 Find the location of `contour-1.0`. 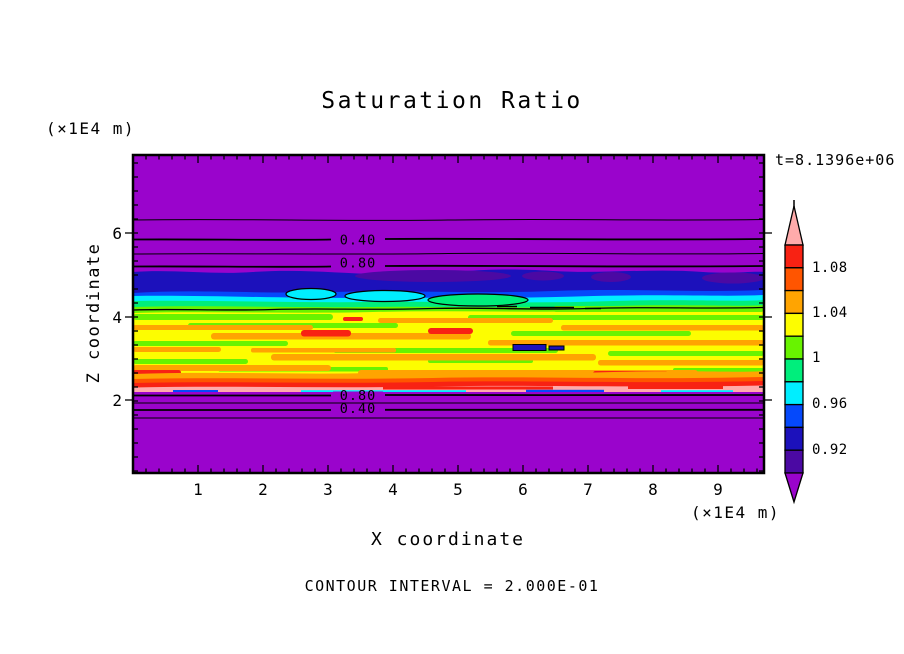

contour-1.0 is located at coordinates (448, 308).